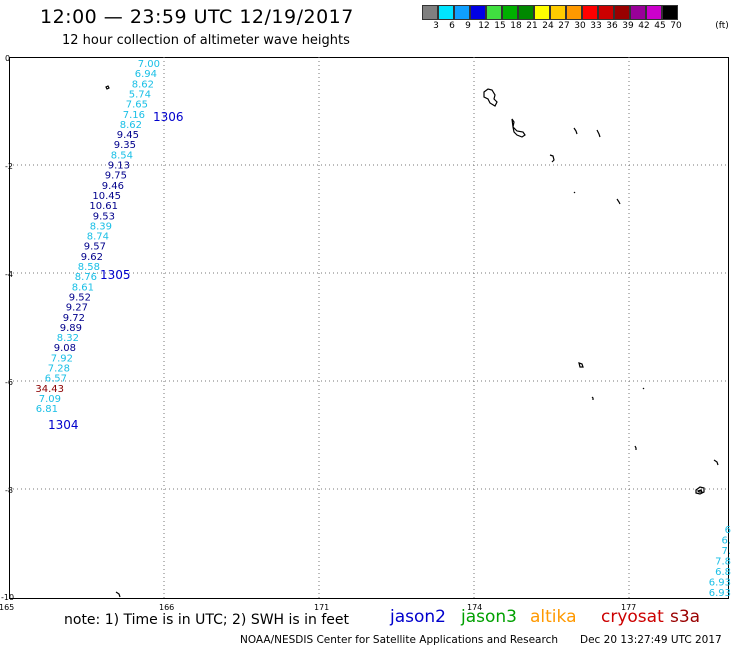 This screenshot has height=650, width=740. I want to click on swh-value: 7.92, so click(62, 358).